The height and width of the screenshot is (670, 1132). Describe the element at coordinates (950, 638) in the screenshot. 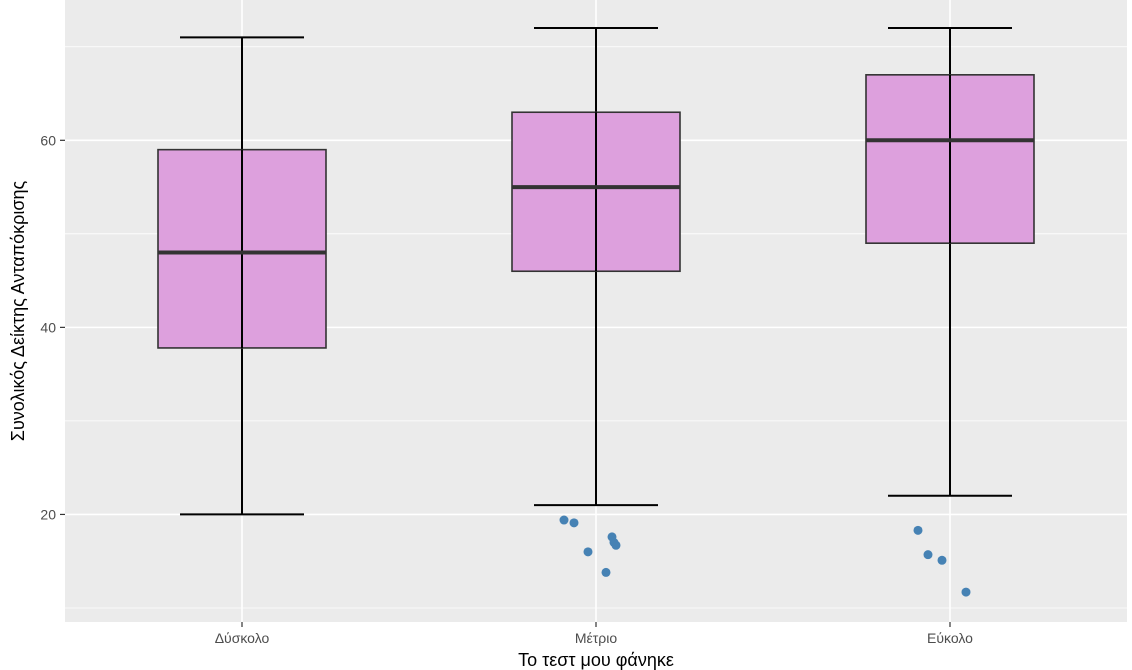

I see `x-tick-label: Εύκολο` at that location.